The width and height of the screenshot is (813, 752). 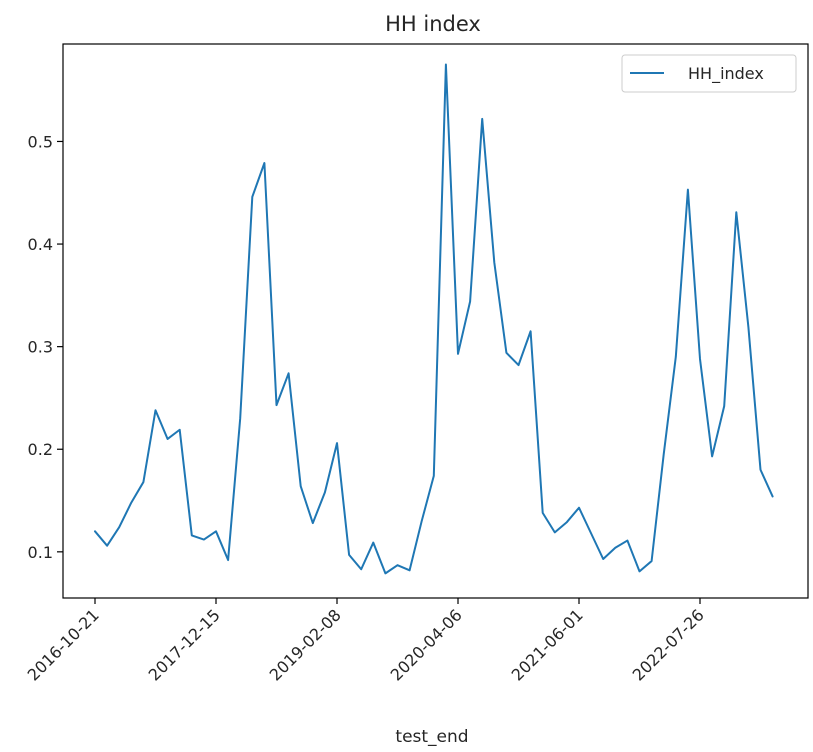 I want to click on y-tick-label: 0.2, so click(x=40, y=449).